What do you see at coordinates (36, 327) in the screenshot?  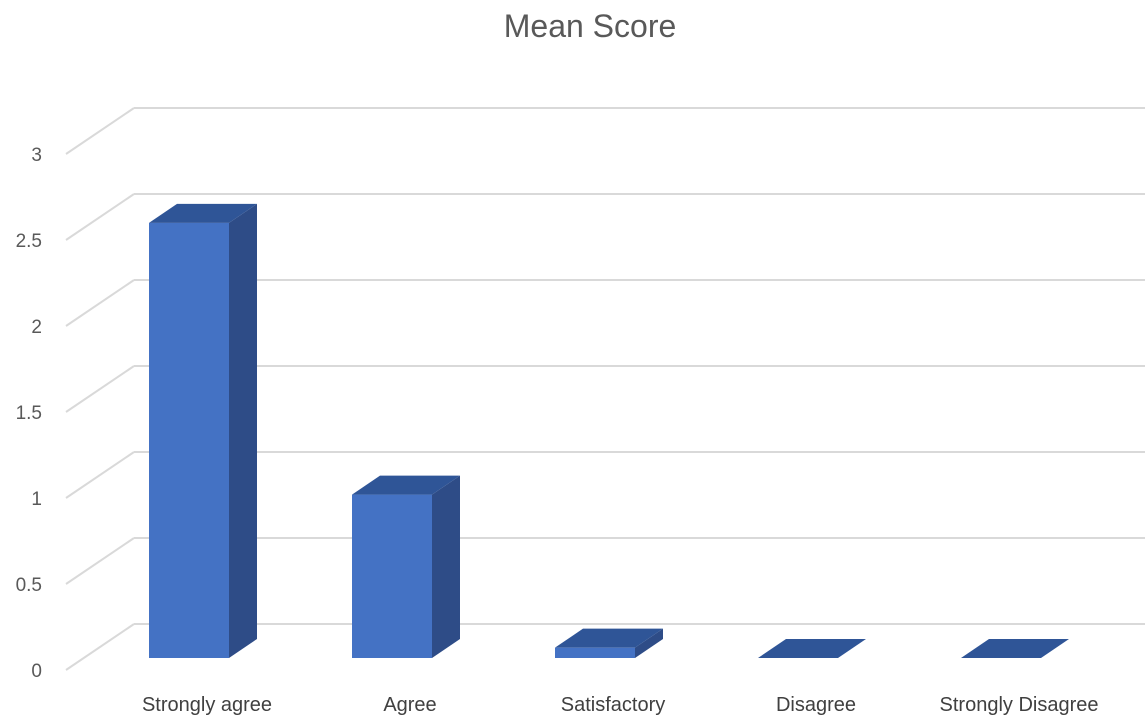 I see `y-tick-label: 2` at bounding box center [36, 327].